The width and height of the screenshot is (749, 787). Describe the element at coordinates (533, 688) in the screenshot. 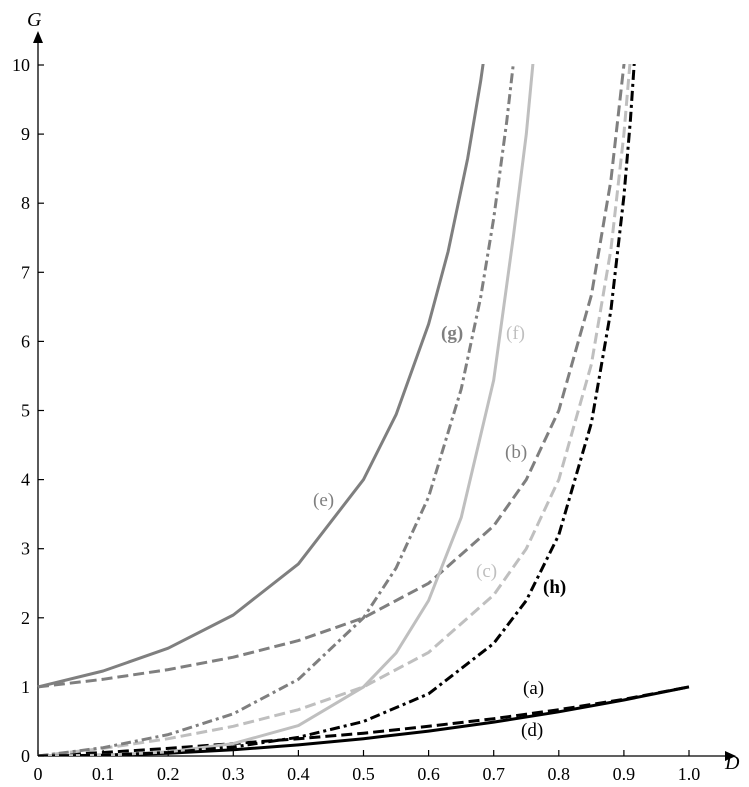

I see `curve-label-a: (a)` at that location.